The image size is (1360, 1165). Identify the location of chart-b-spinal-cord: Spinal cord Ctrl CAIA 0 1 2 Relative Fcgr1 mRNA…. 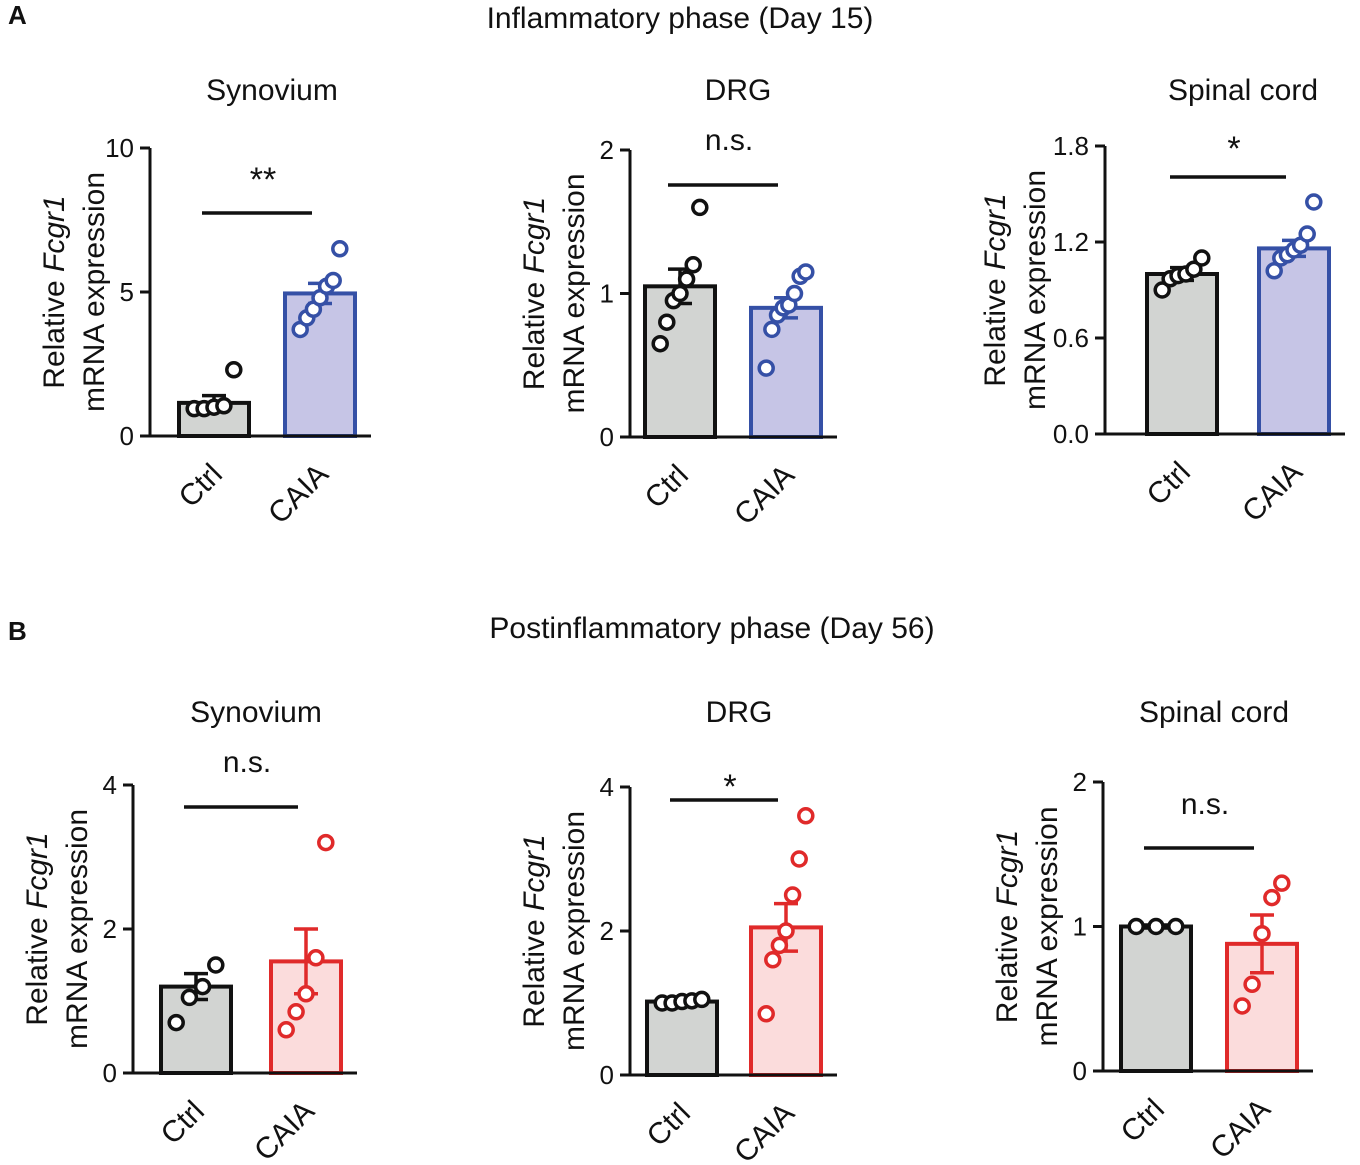
(1152, 930).